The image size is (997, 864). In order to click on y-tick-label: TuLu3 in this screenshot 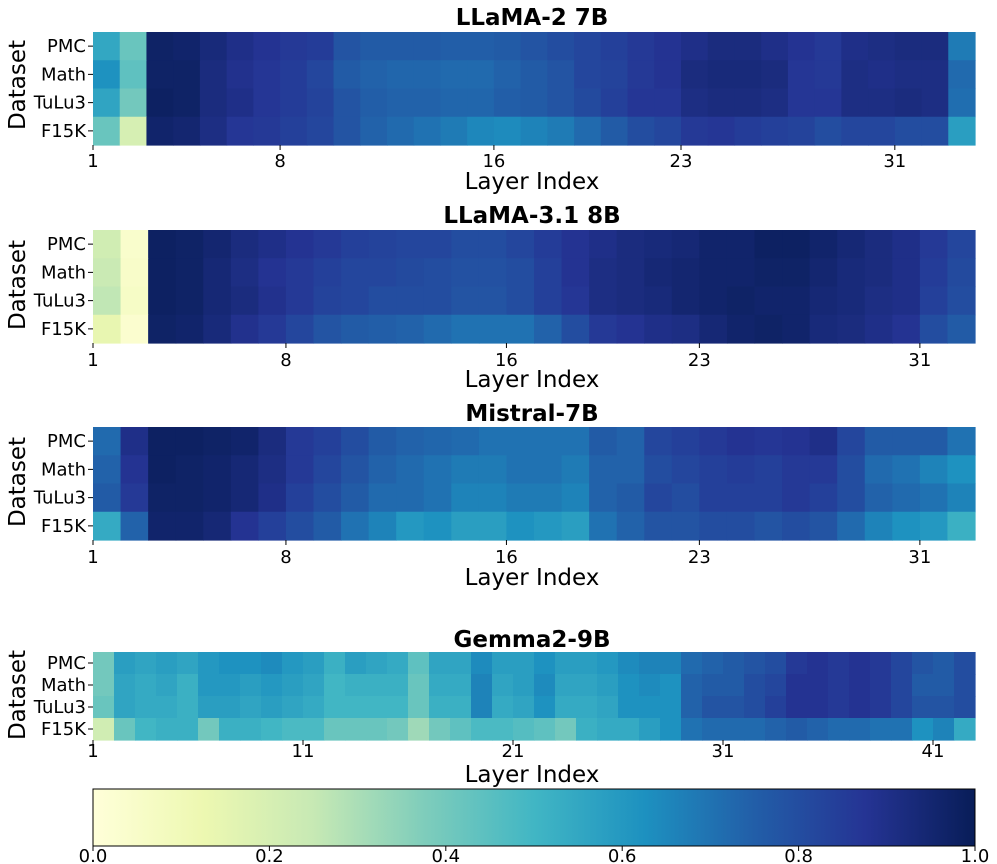, I will do `click(59, 301)`.